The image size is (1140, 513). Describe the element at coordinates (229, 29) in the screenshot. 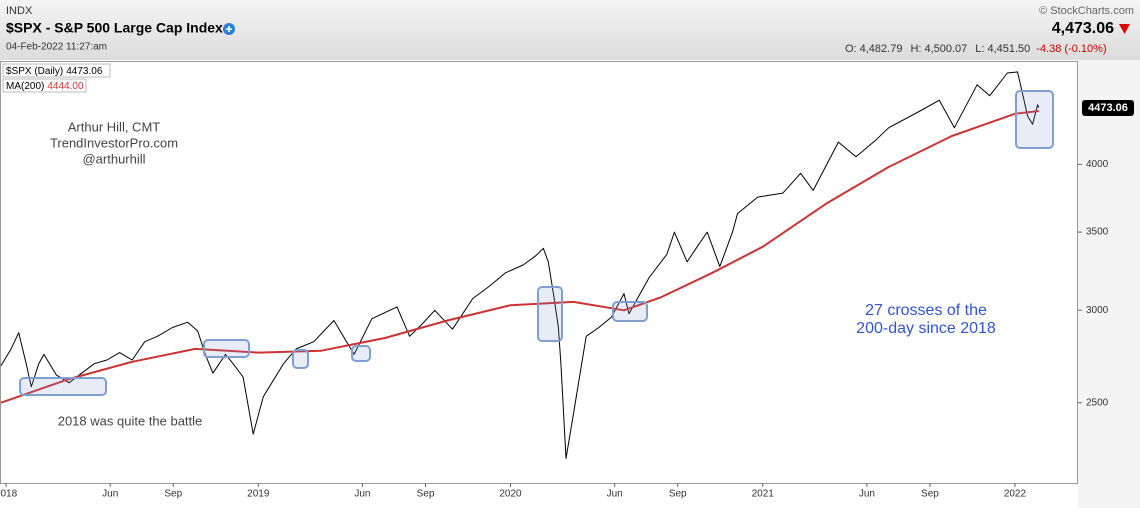

I see `add-icon-plus` at that location.